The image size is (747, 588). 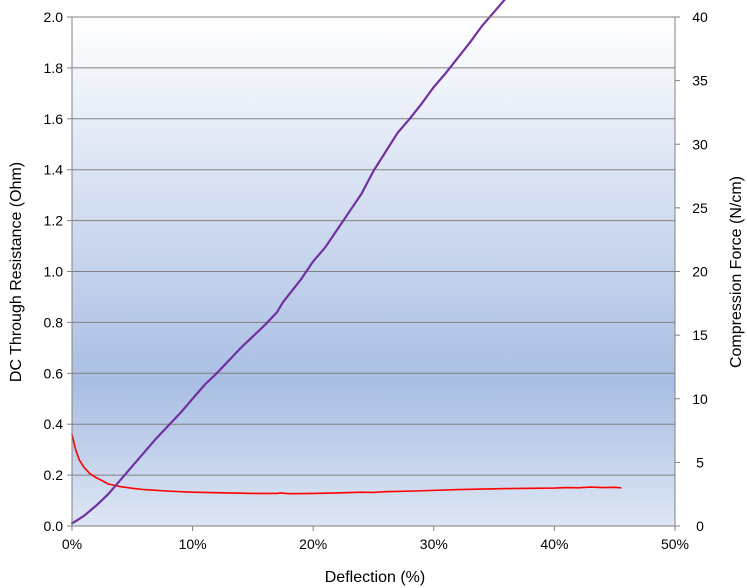 What do you see at coordinates (700, 272) in the screenshot?
I see `y-right-tick-label: 20` at bounding box center [700, 272].